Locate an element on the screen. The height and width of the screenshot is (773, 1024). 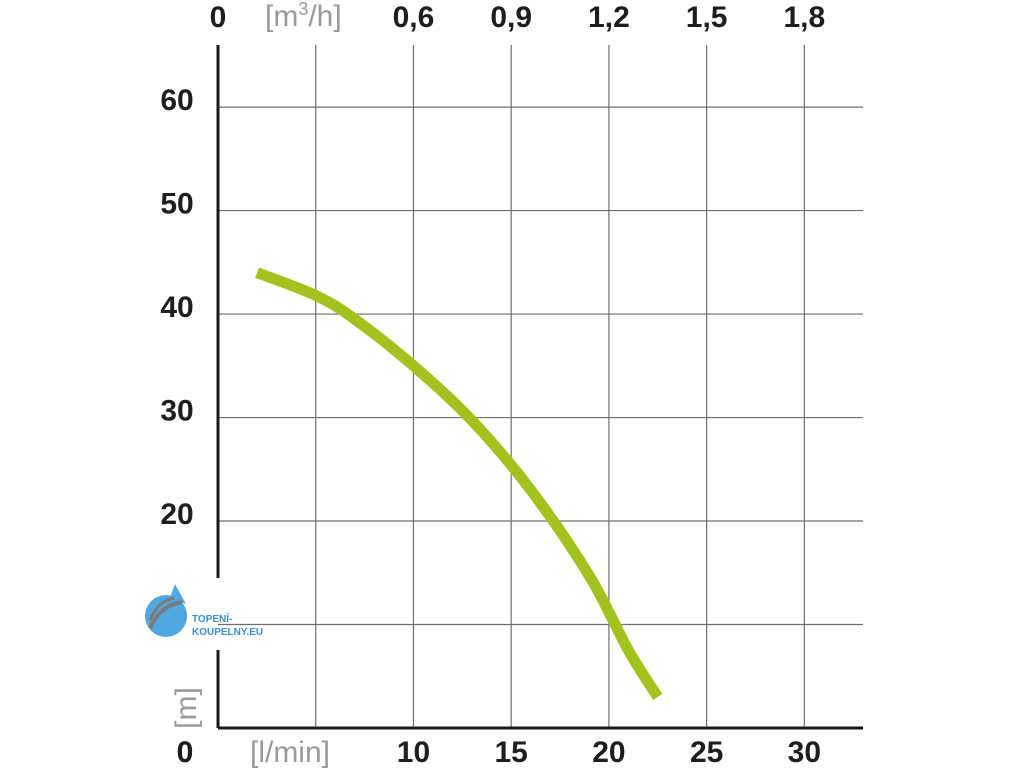
watermark-line-2: KOUPELNY.EU is located at coordinates (227, 632).